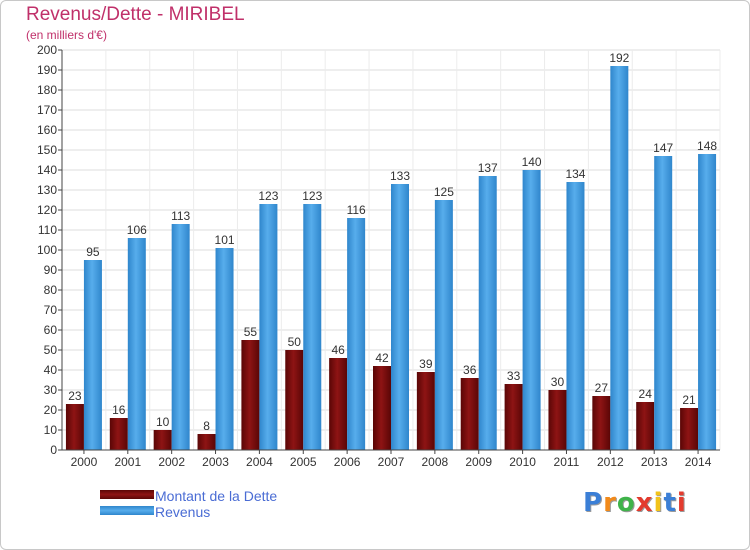 This screenshot has height=550, width=750. Describe the element at coordinates (47, 230) in the screenshot. I see `y-tick-label: 110` at that location.